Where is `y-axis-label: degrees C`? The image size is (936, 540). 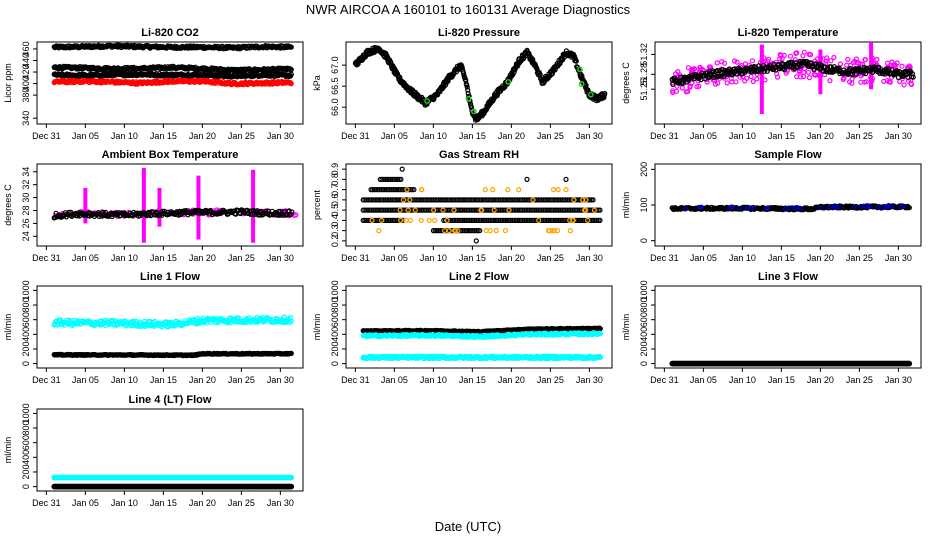
y-axis-label: degrees C is located at coordinates (626, 83).